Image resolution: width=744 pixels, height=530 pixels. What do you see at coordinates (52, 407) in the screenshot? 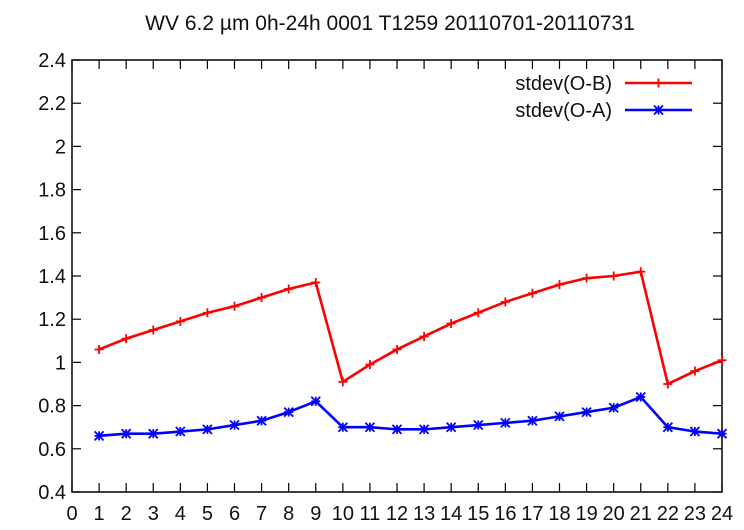
I see `y-tick-label: 0.8` at bounding box center [52, 407].